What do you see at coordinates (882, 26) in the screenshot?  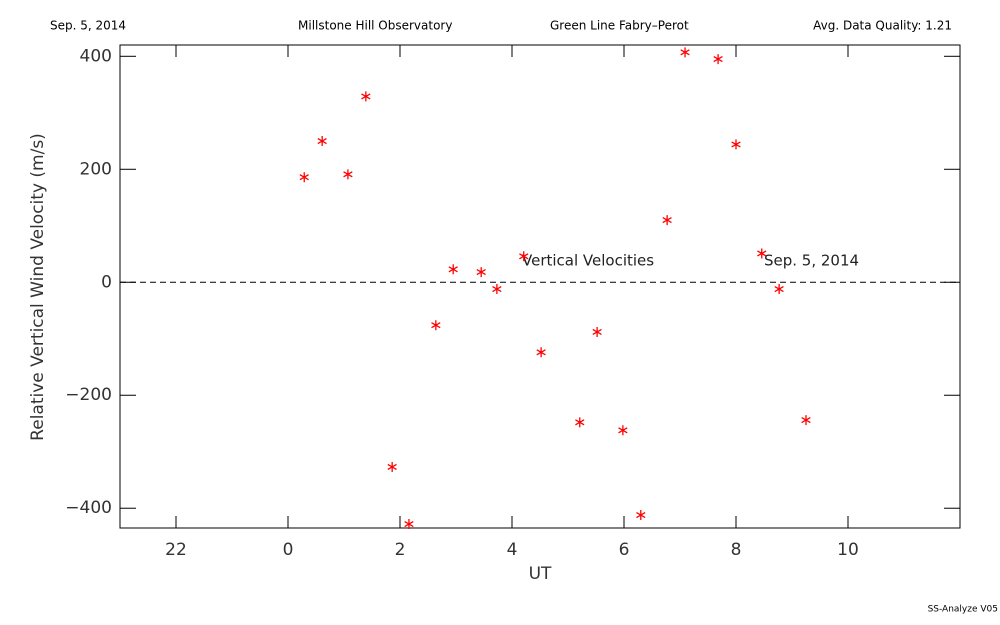 I see `header-quality: Avg. Data Quality: 1.21` at bounding box center [882, 26].